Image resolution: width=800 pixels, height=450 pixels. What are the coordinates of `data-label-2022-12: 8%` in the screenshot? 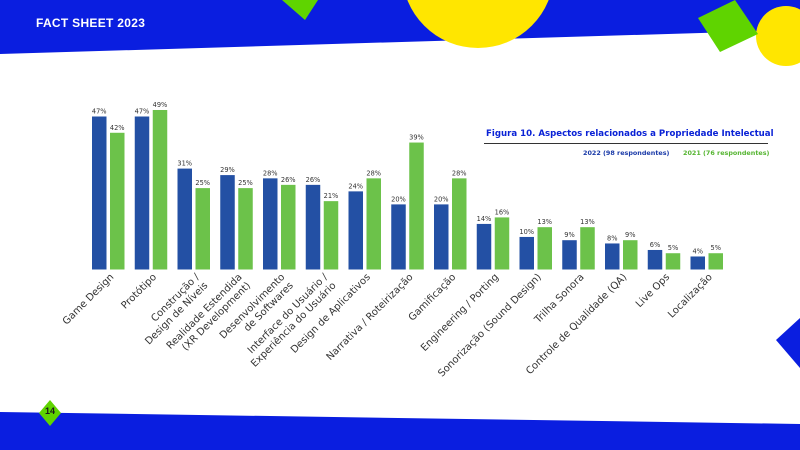 It's located at (612, 238).